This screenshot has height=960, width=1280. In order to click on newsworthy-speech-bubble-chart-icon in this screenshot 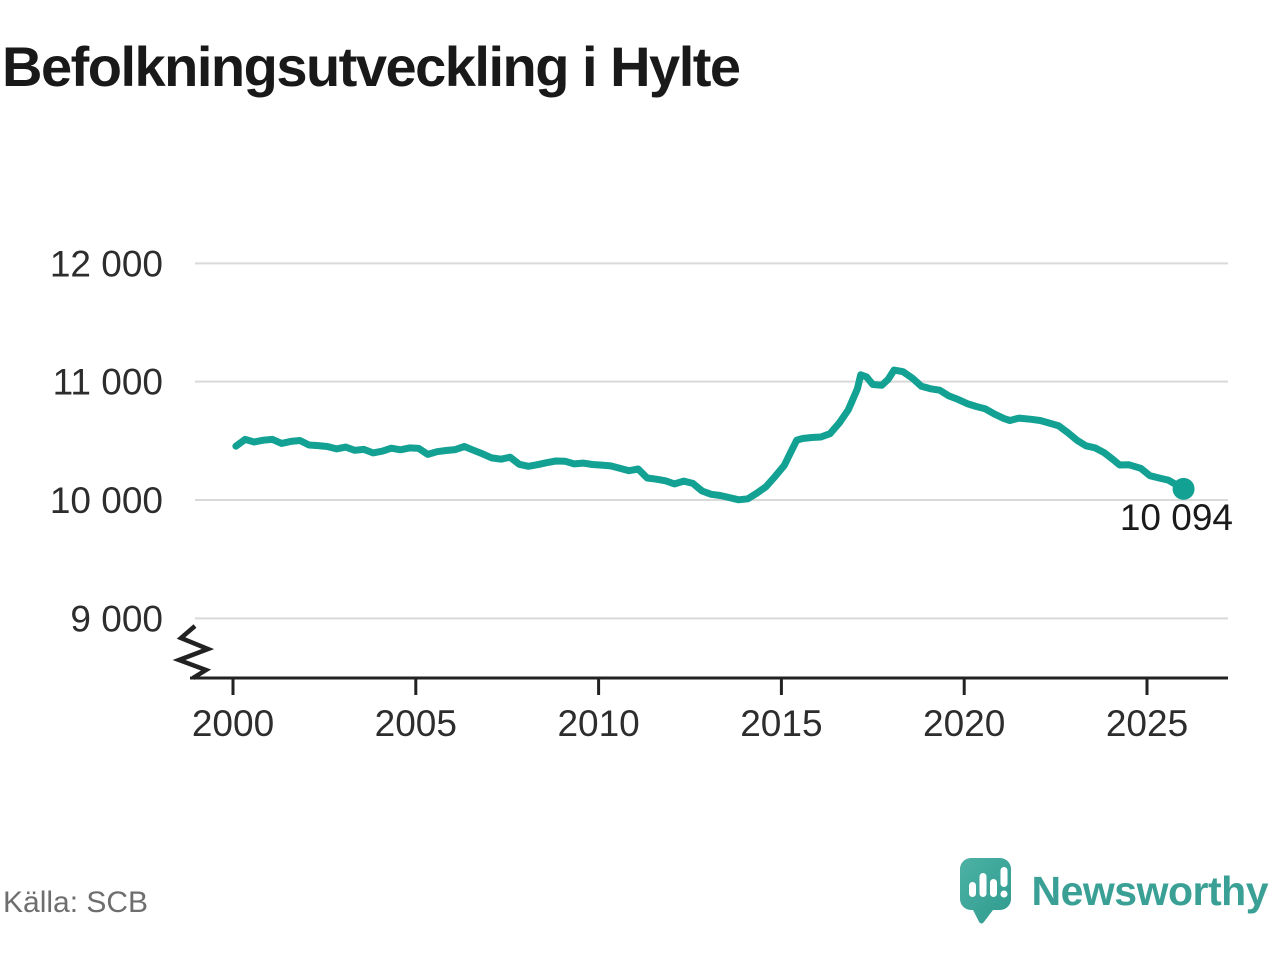, I will do `click(985, 891)`.